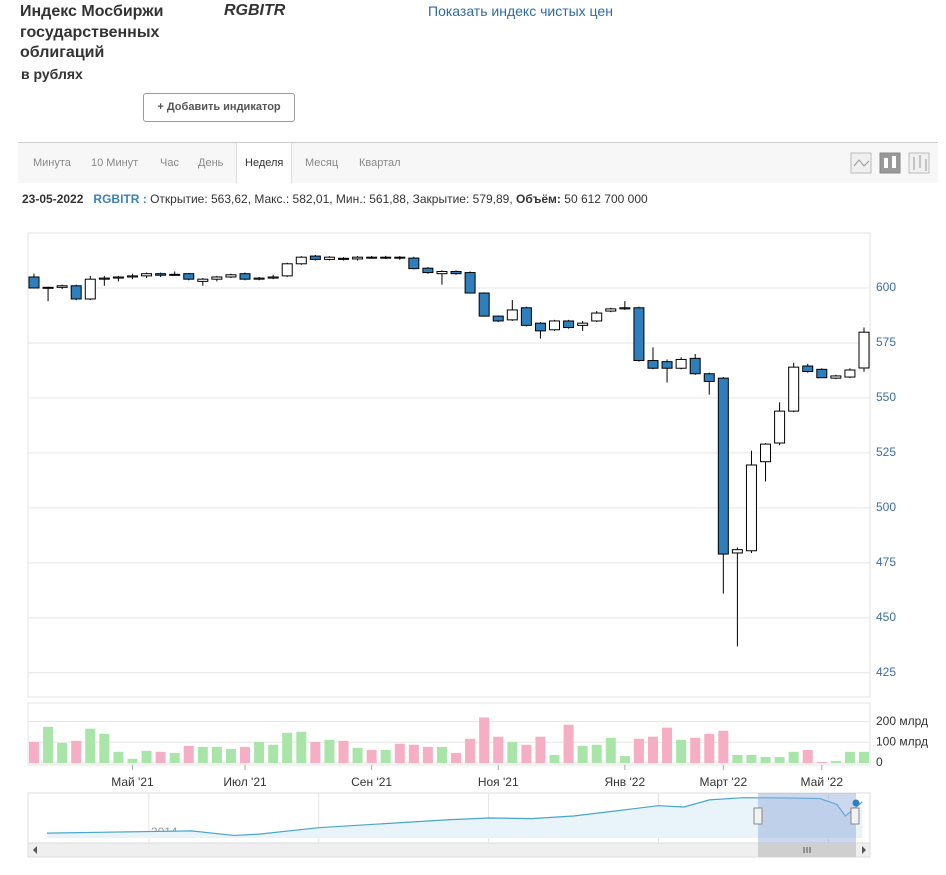  What do you see at coordinates (606, 199) in the screenshot?
I see `quote-volume: 50 612 700 000` at bounding box center [606, 199].